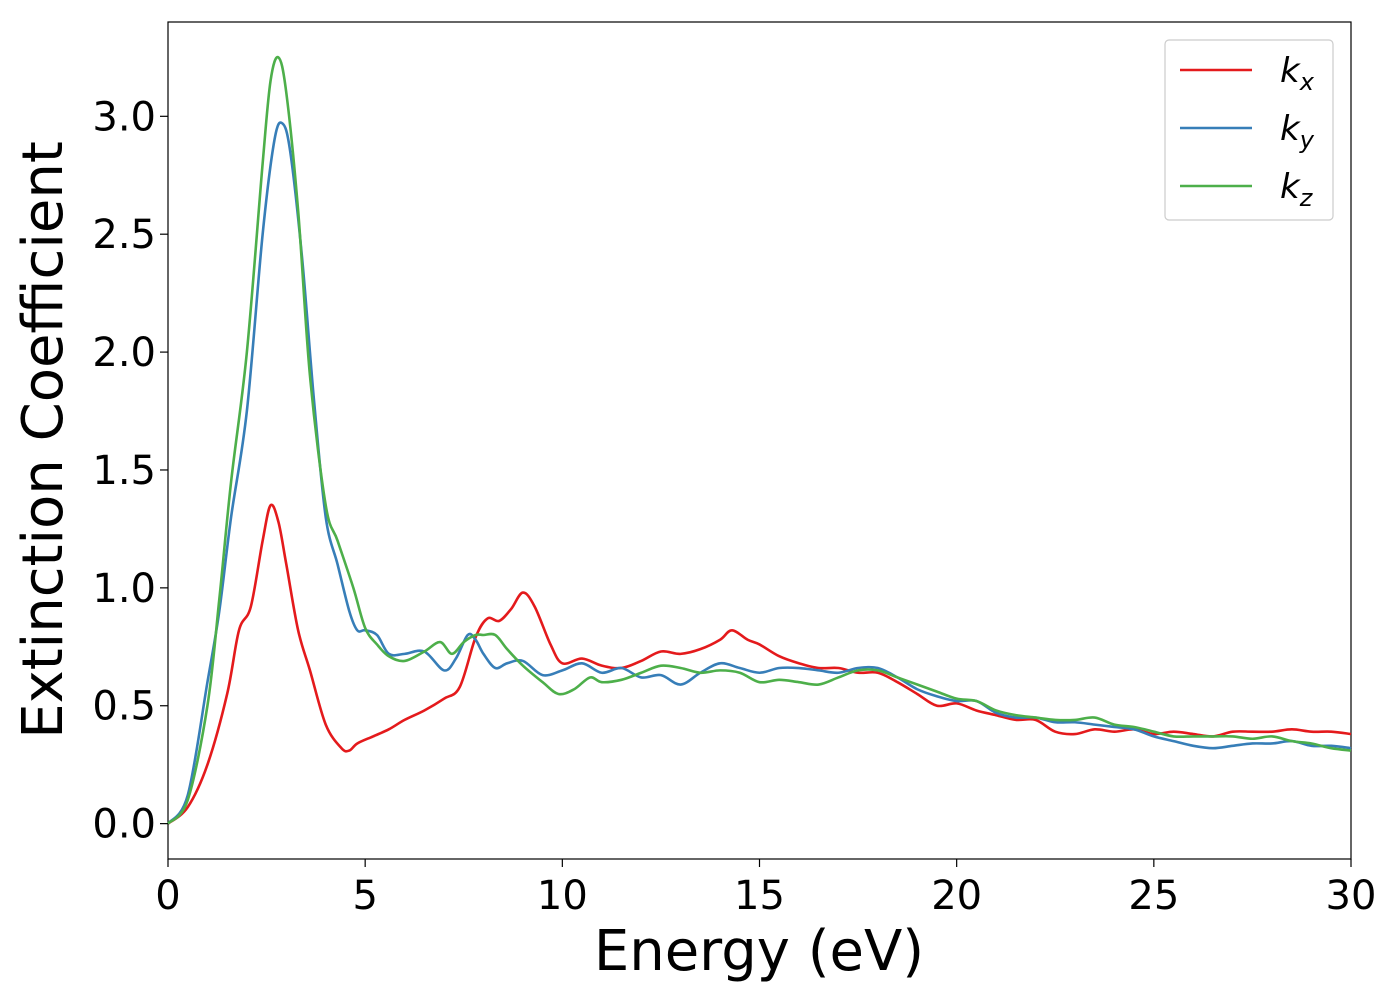  Describe the element at coordinates (1351, 896) in the screenshot. I see `x-tick-label: 30` at that location.